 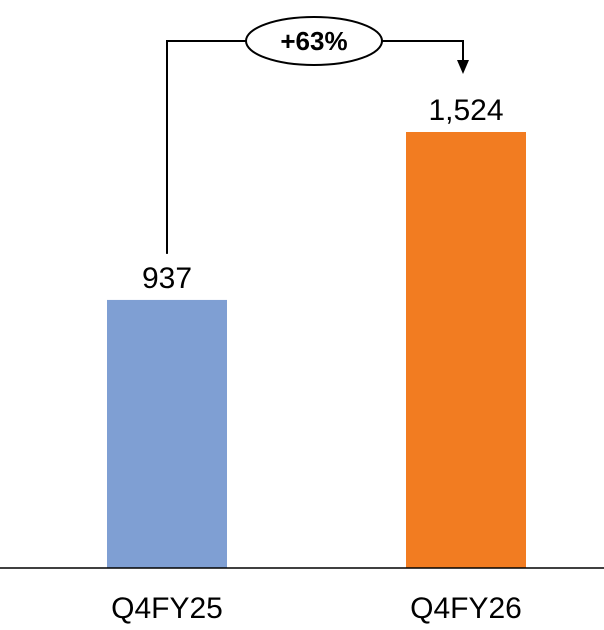 I want to click on category-label-q4fy25: Q4FY25, so click(x=167, y=608).